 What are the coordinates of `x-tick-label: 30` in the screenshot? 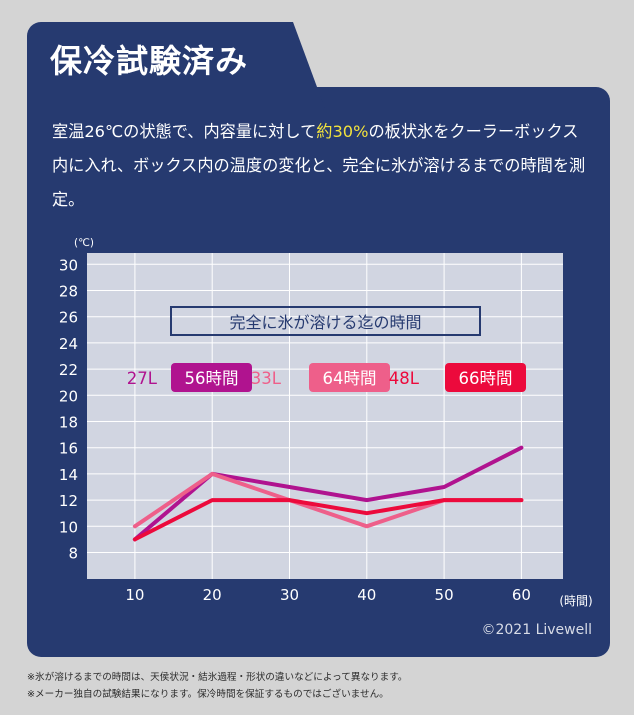 It's located at (289, 595).